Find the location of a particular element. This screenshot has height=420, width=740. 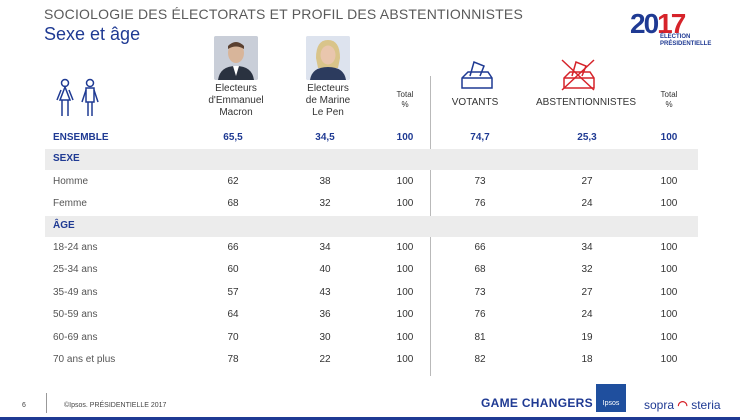

row-label: ENSEMBLE is located at coordinates (81, 137).